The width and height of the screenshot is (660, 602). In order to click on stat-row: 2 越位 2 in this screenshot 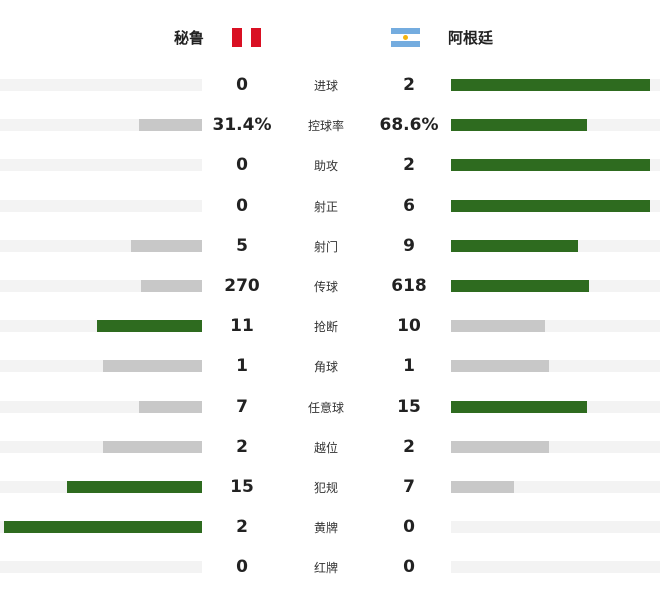, I will do `click(330, 447)`.